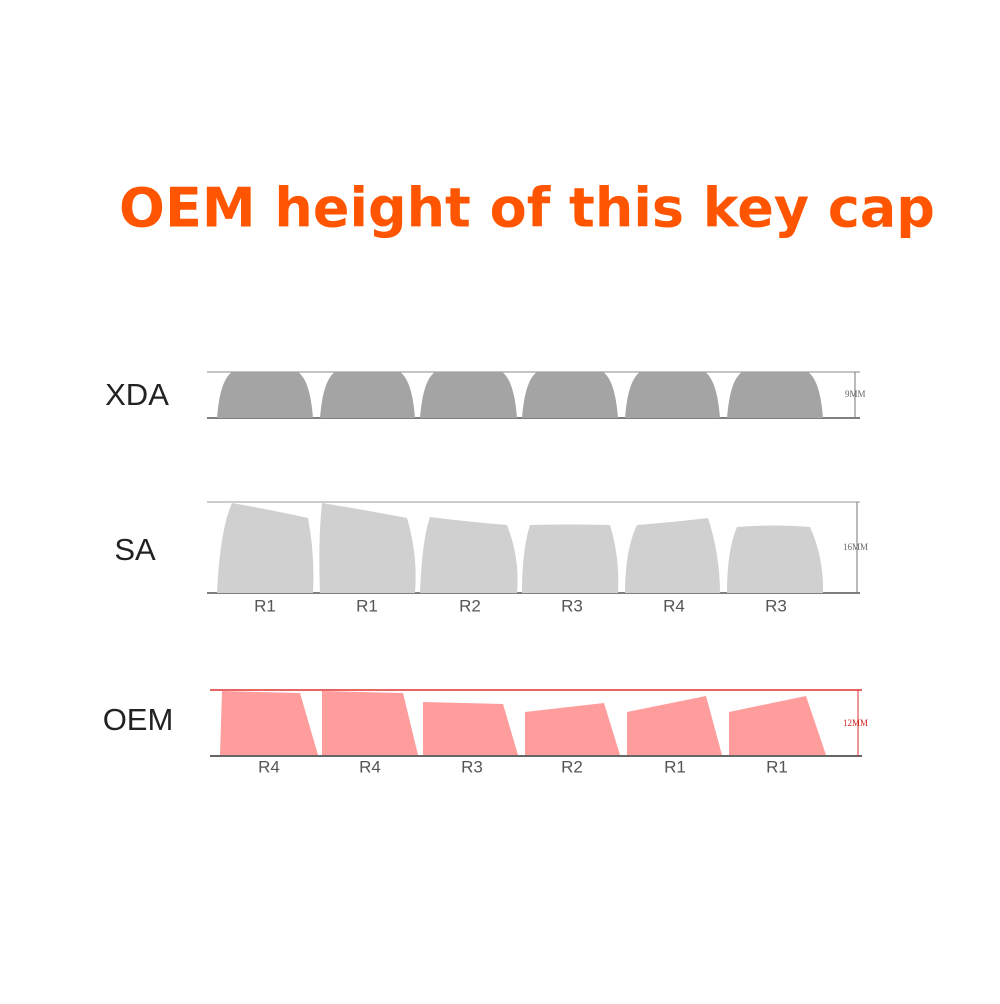 The width and height of the screenshot is (1000, 1004). I want to click on sa-profile: SA R1 R1 R2 R3 R4 R3 16MM, so click(491, 558).